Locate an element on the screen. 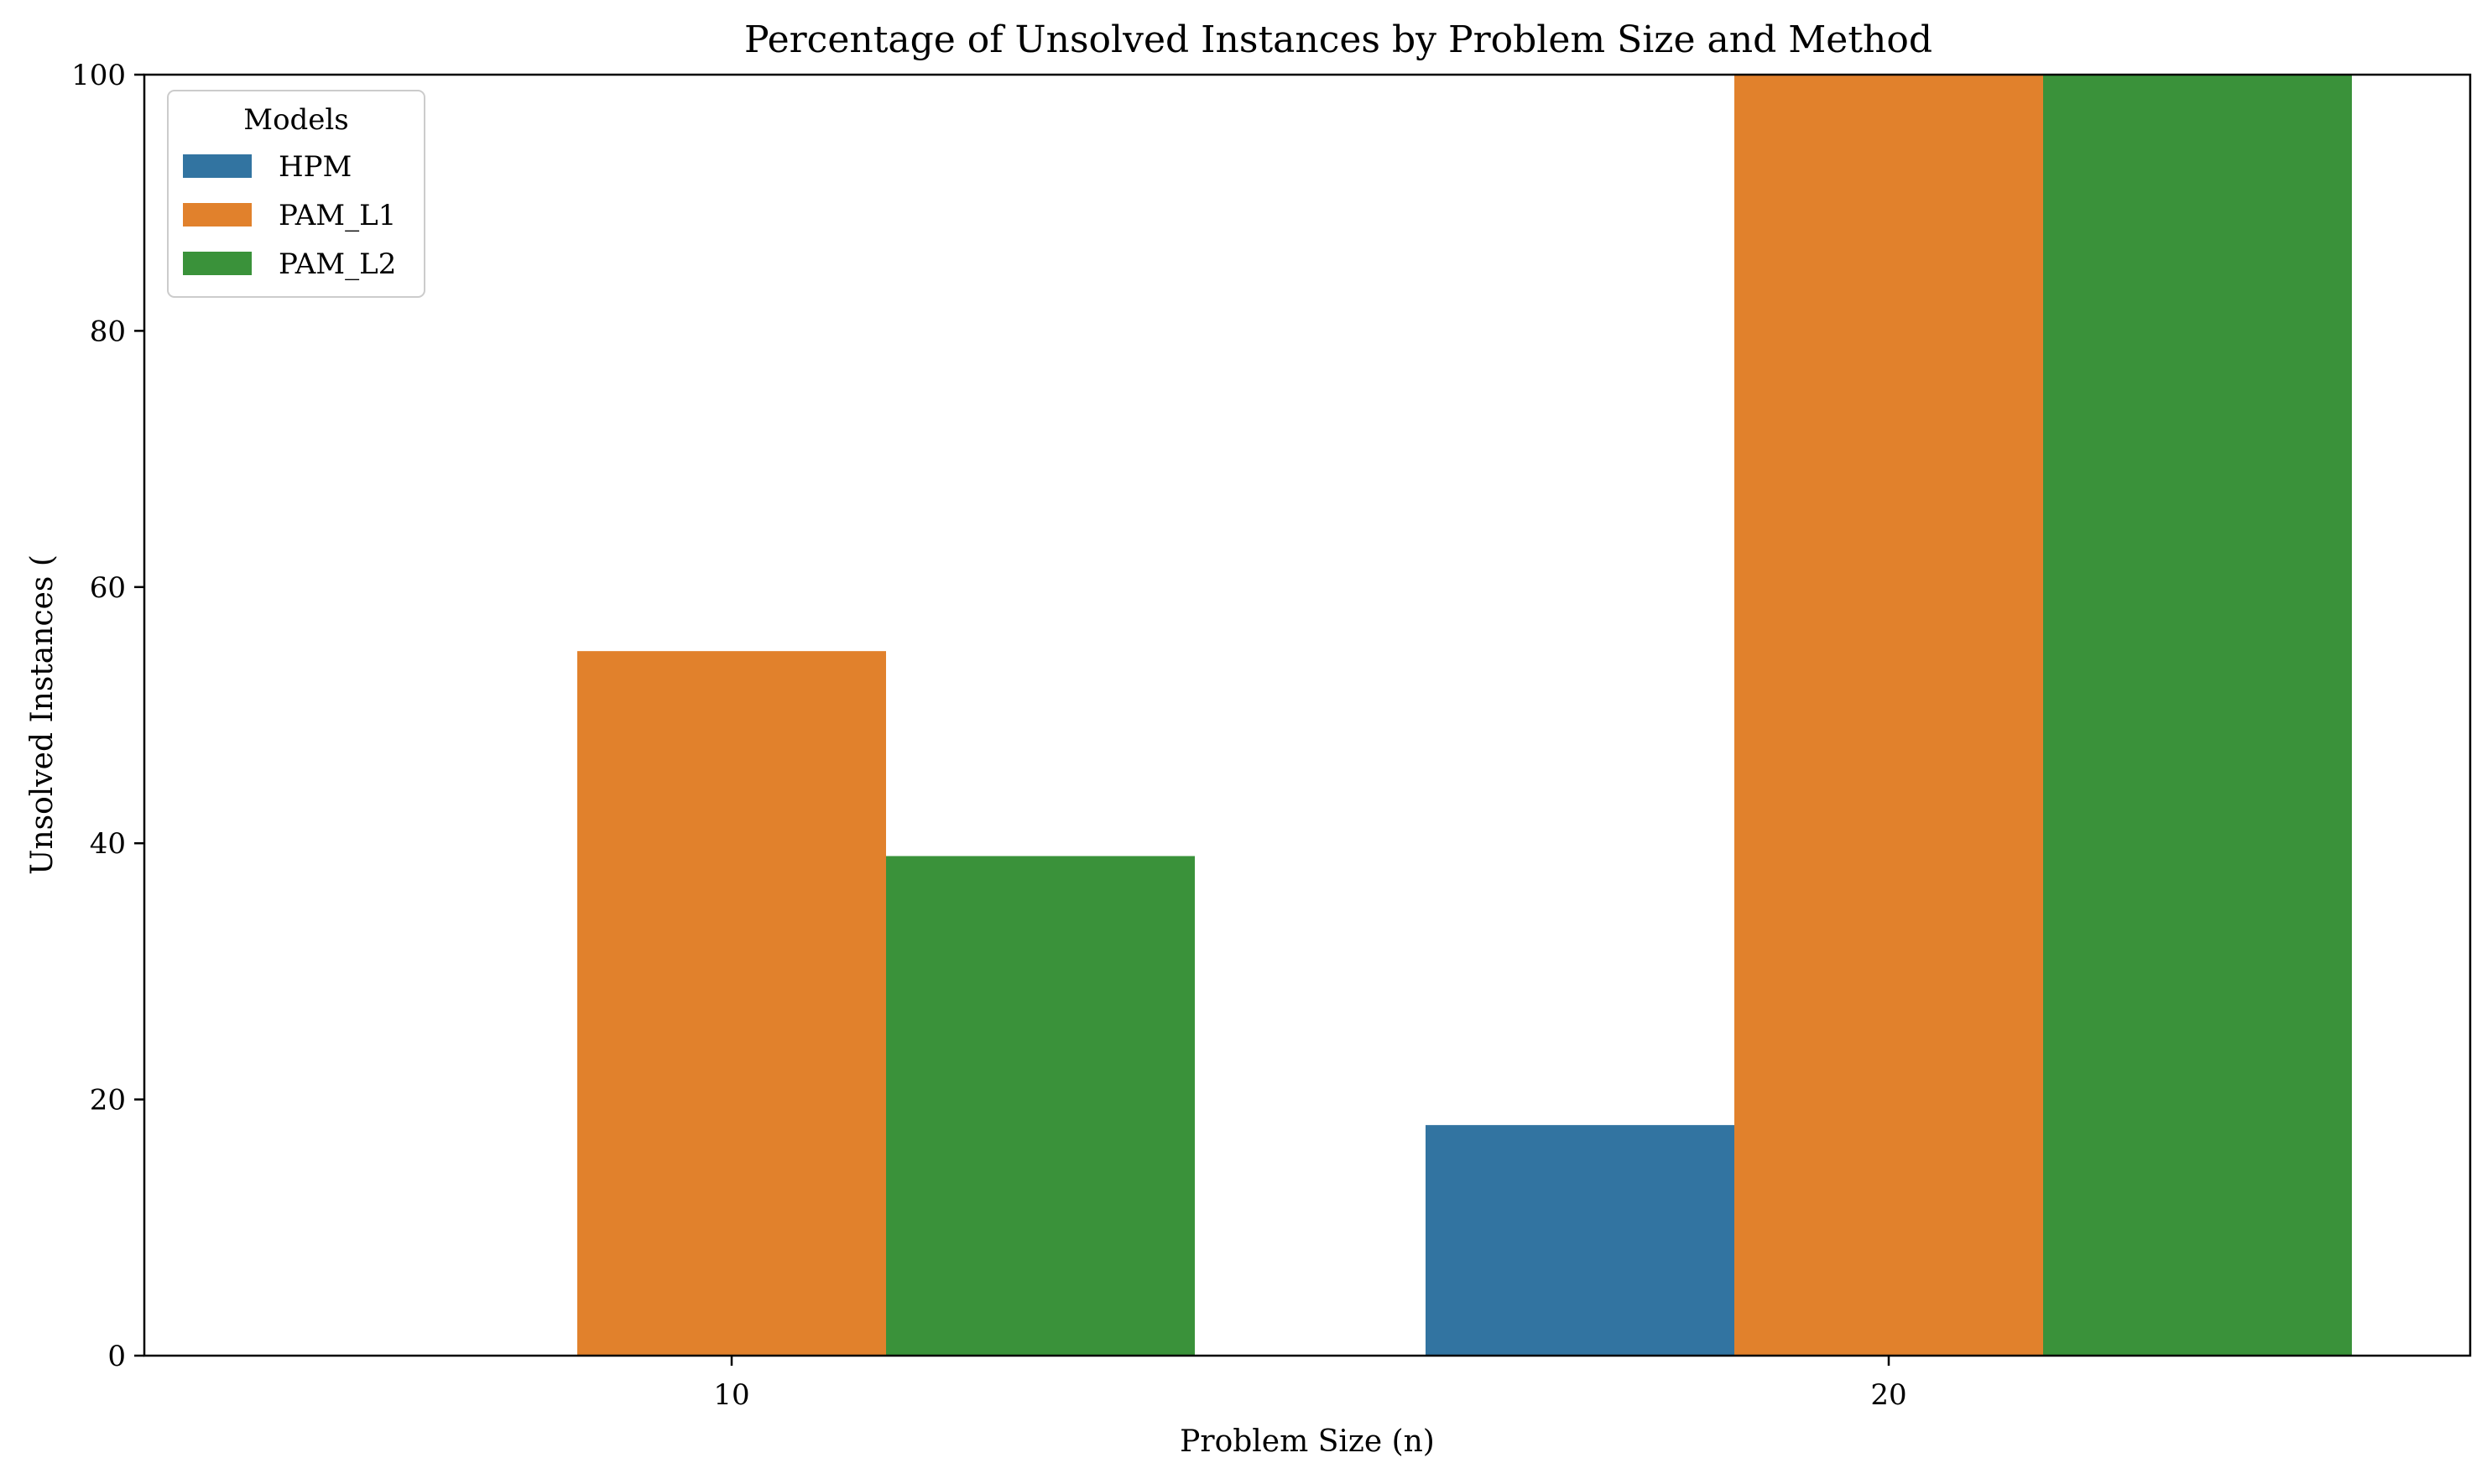  y-axis-ticks: 0 20 40 60 80 100 is located at coordinates (108, 716).